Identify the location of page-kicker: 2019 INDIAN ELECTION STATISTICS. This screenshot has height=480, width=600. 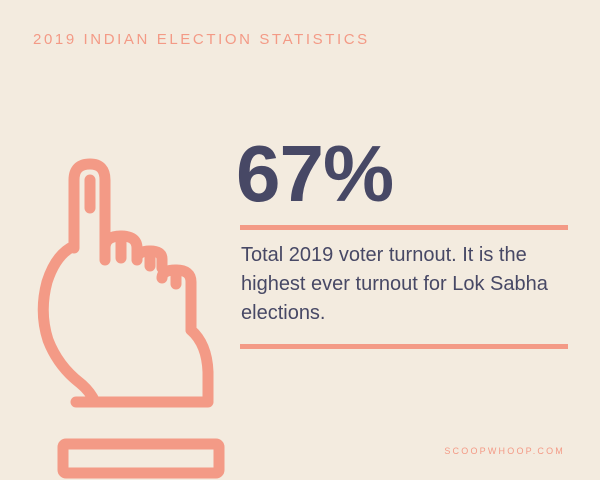
(201, 39).